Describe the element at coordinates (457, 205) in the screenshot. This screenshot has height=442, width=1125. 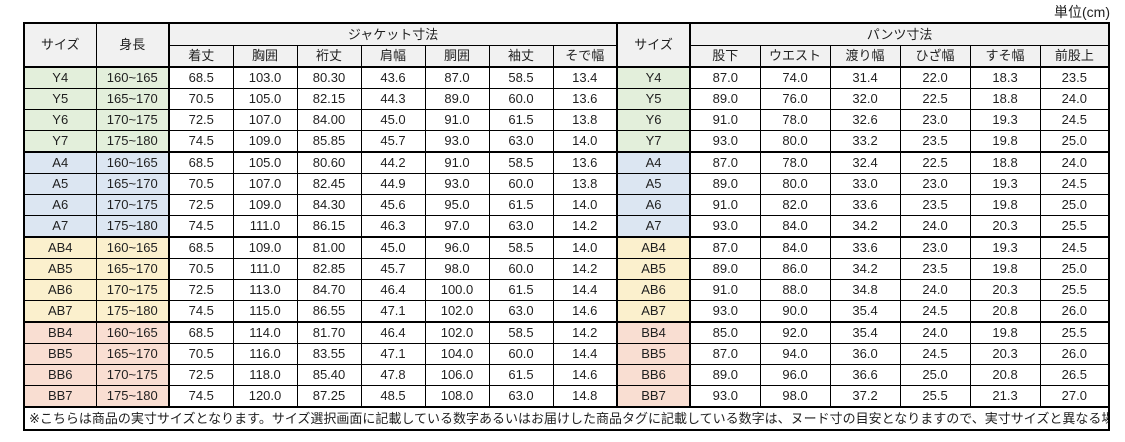
I see `jacket-value-cell: 95.0` at that location.